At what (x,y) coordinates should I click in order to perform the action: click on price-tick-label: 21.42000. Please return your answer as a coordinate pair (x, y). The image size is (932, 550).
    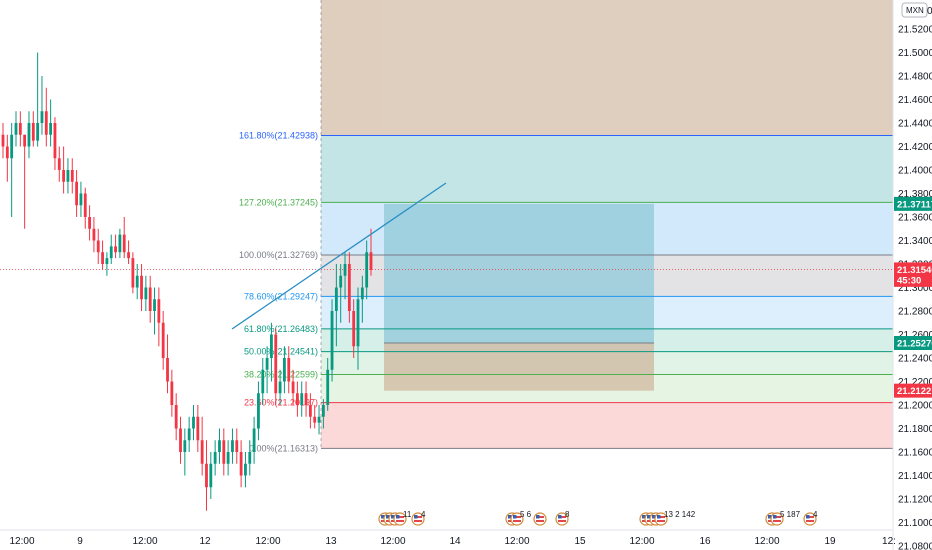
    Looking at the image, I should click on (915, 147).